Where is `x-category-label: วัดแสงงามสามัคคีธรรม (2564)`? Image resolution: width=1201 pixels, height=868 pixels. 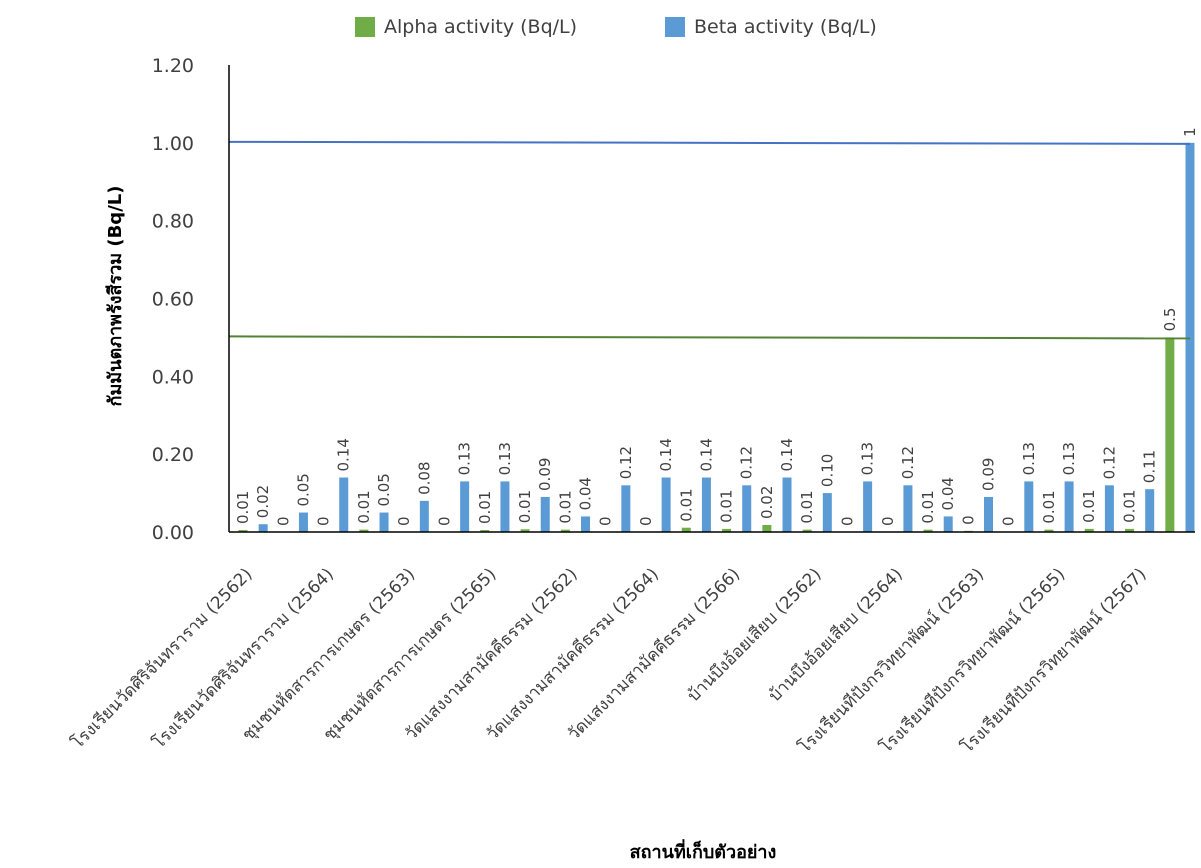 x-category-label: วัดแสงงามสามัคคีธรรม (2564) is located at coordinates (573, 654).